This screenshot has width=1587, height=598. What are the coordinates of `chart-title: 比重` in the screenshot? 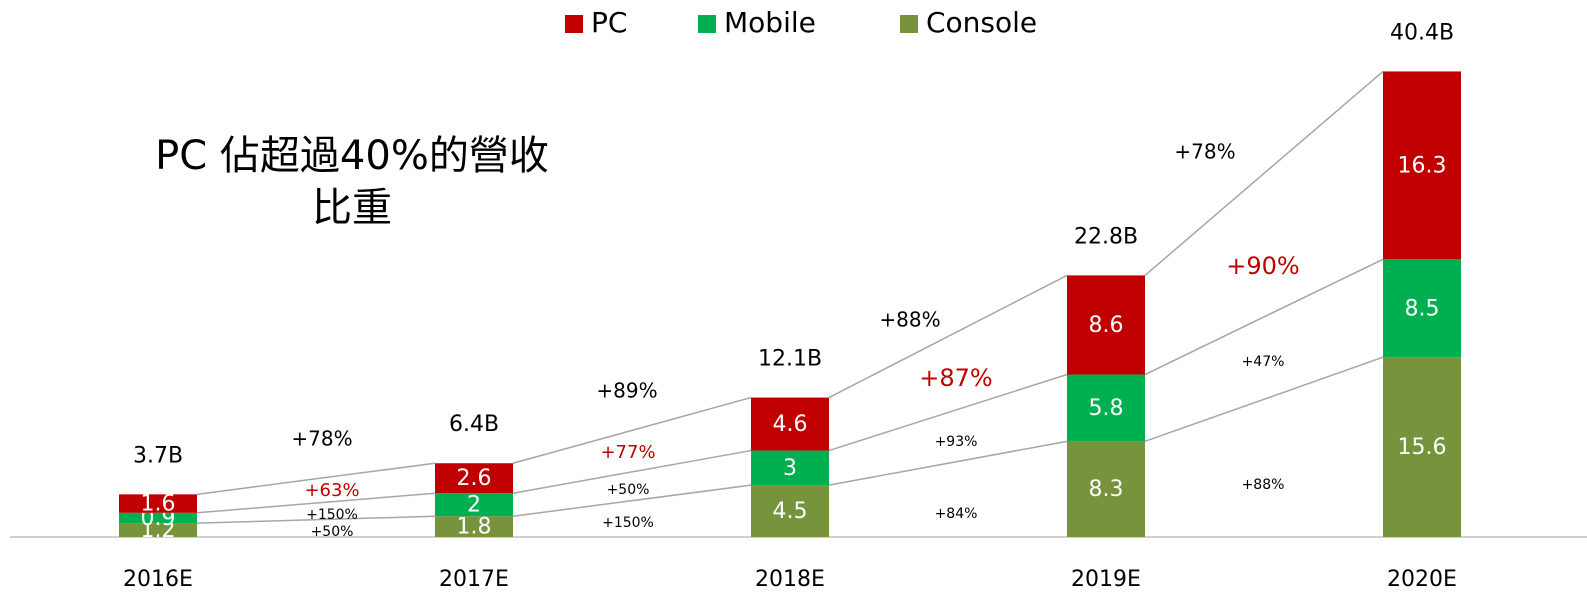 It's located at (352, 208).